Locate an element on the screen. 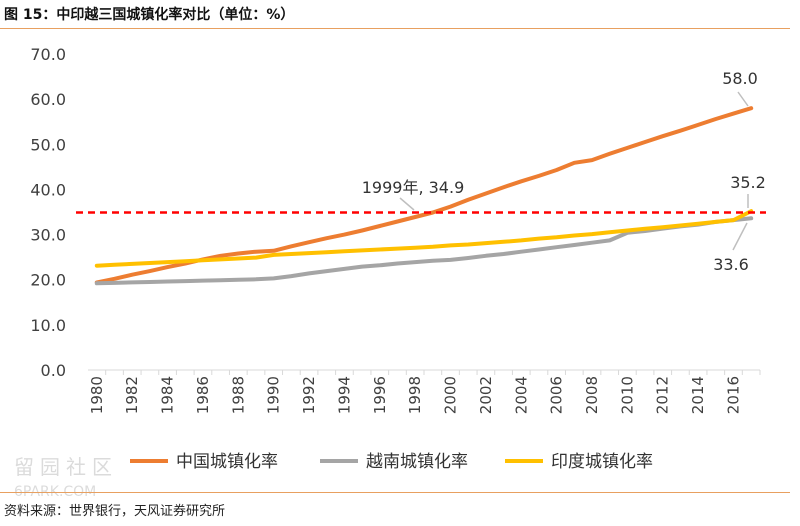  x-tick-label: 2010 is located at coordinates (627, 395).